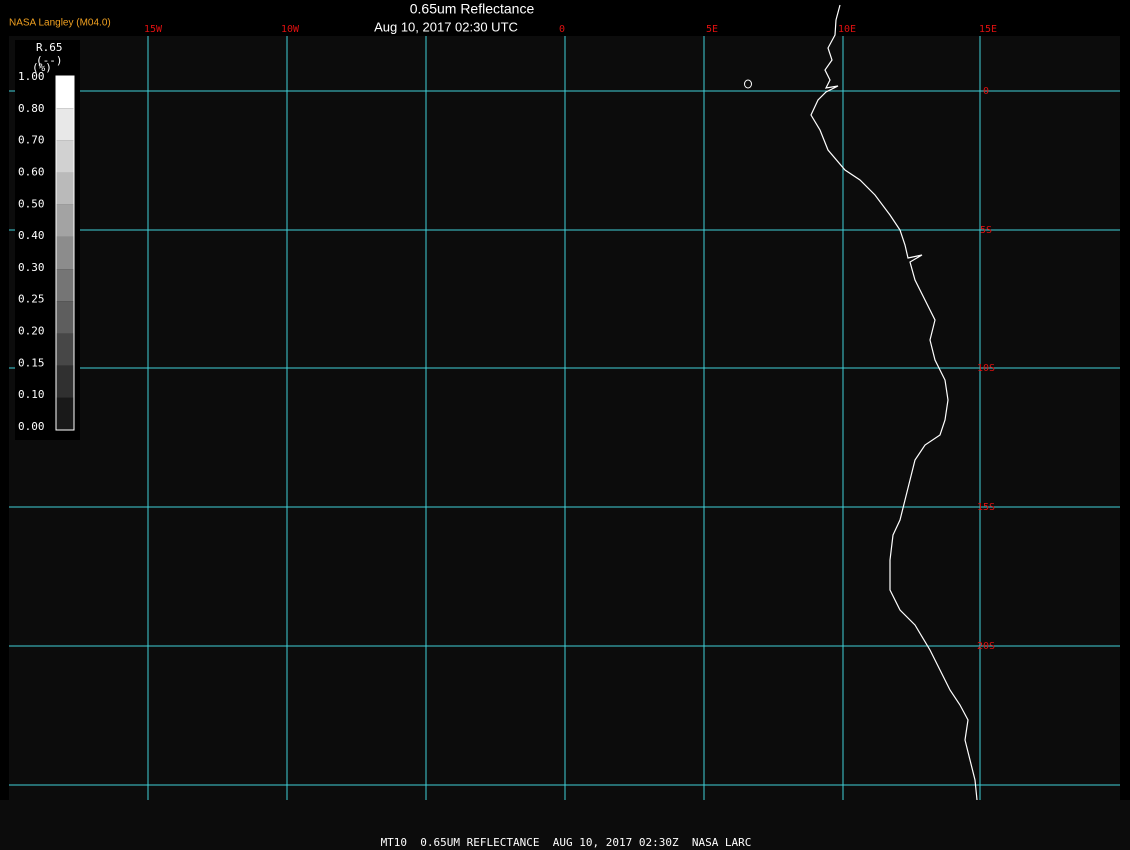  I want to click on colorbar-label: 0.10, so click(31, 394).